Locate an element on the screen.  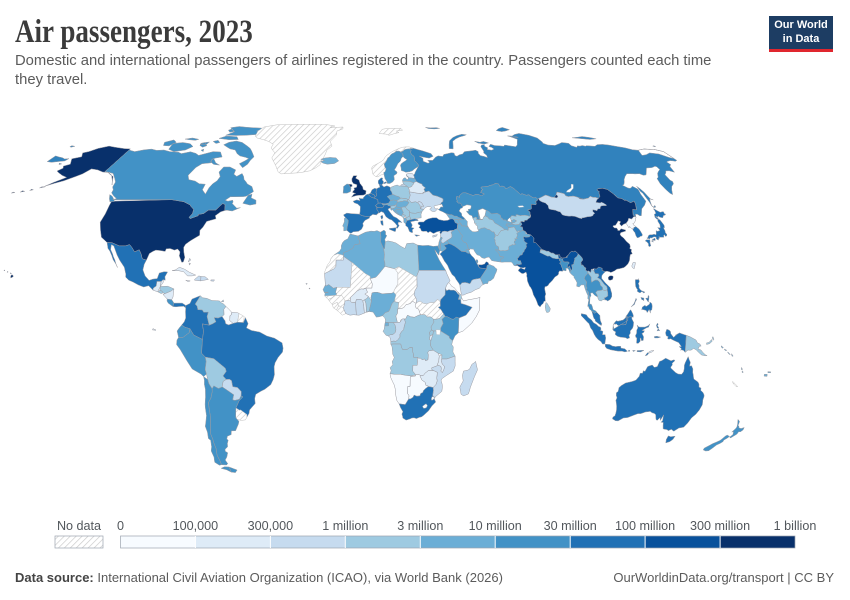
svg-text: 300 million is located at coordinates (720, 526).